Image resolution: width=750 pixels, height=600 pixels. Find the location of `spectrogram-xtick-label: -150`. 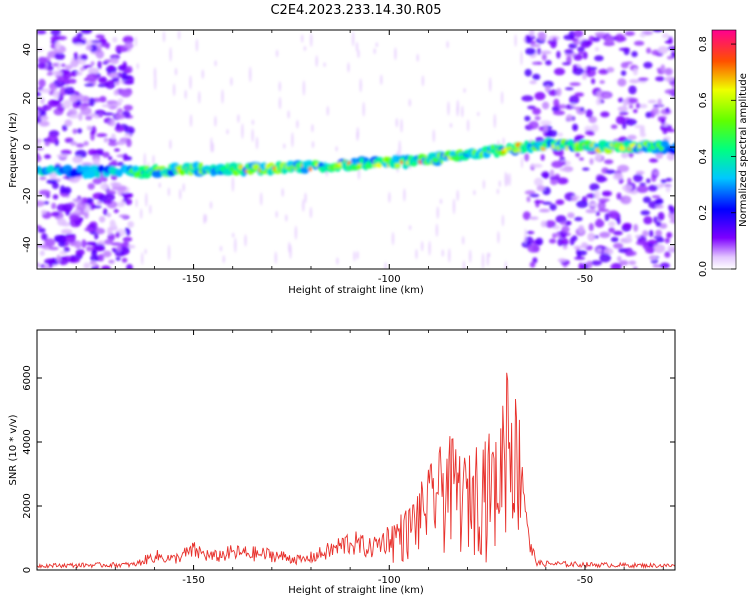

spectrogram-xtick-label: -150 is located at coordinates (193, 279).